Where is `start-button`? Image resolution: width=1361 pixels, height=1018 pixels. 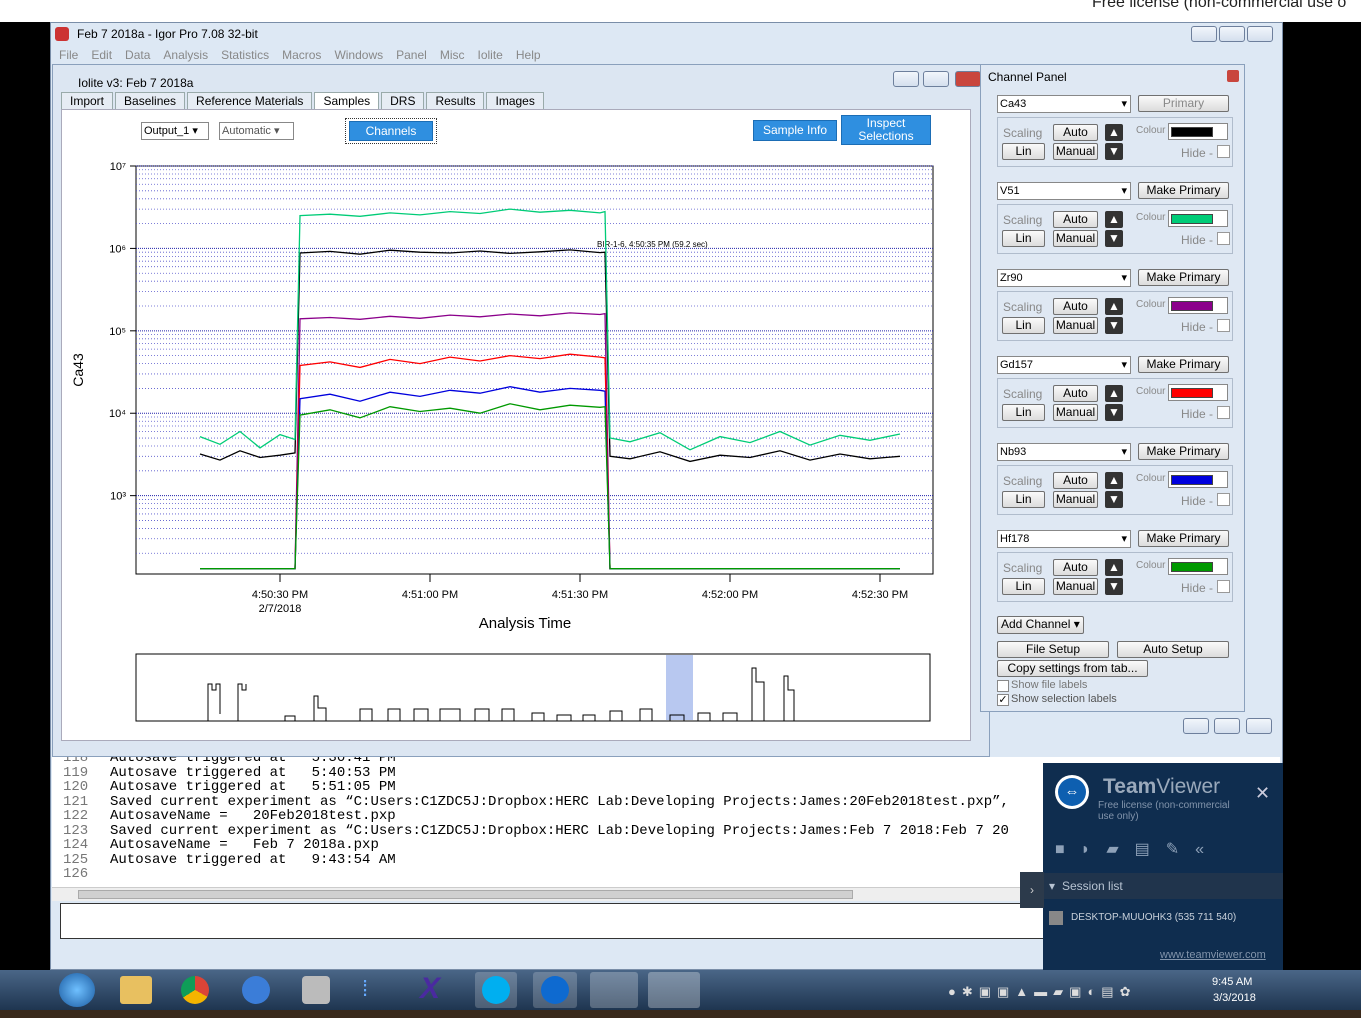 start-button is located at coordinates (77, 990).